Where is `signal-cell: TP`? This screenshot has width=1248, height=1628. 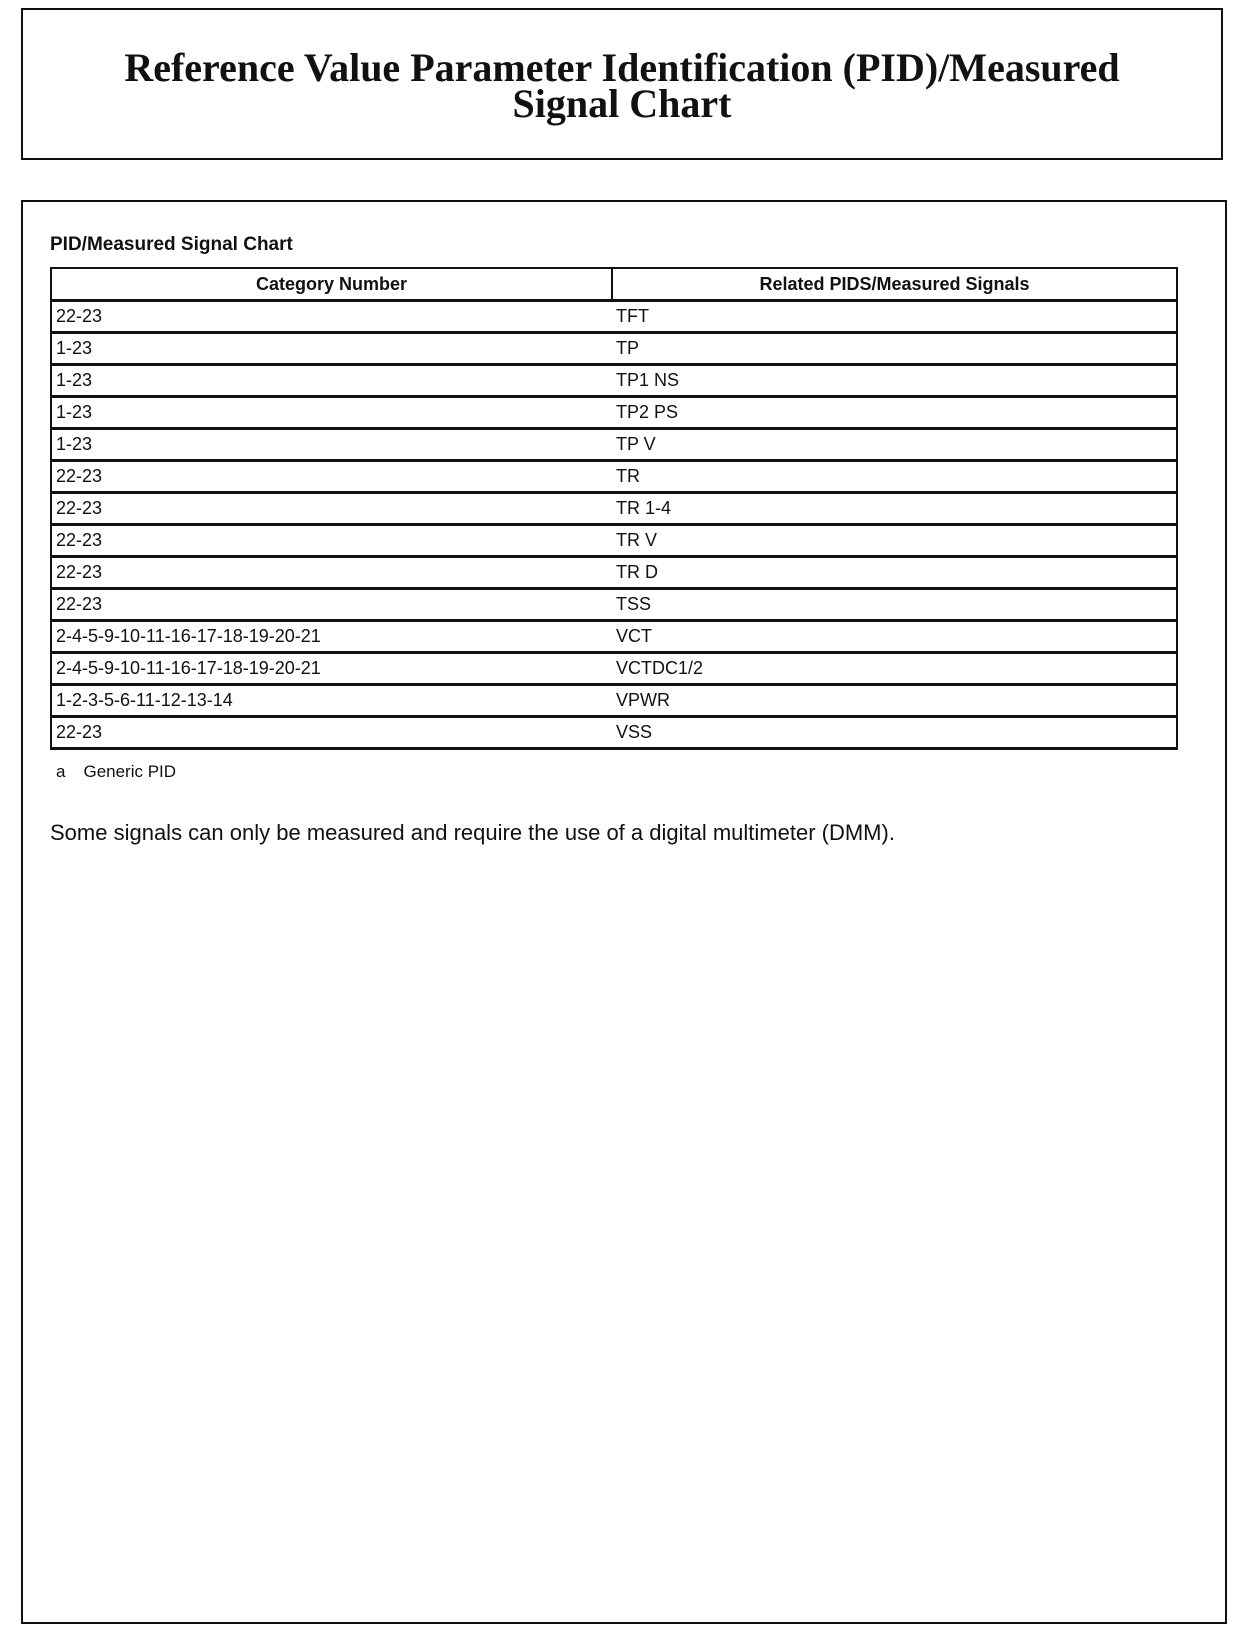 signal-cell: TP is located at coordinates (894, 349).